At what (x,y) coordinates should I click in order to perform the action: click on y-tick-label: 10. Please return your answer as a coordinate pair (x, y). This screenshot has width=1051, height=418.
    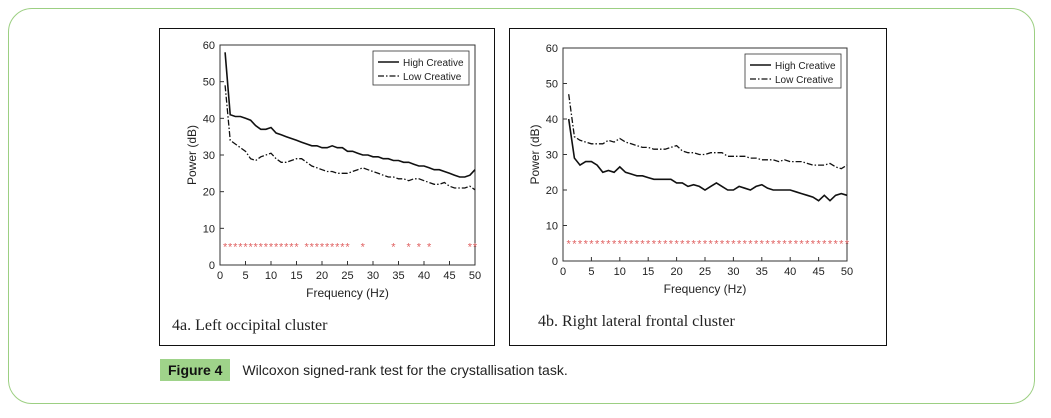
    Looking at the image, I should click on (552, 227).